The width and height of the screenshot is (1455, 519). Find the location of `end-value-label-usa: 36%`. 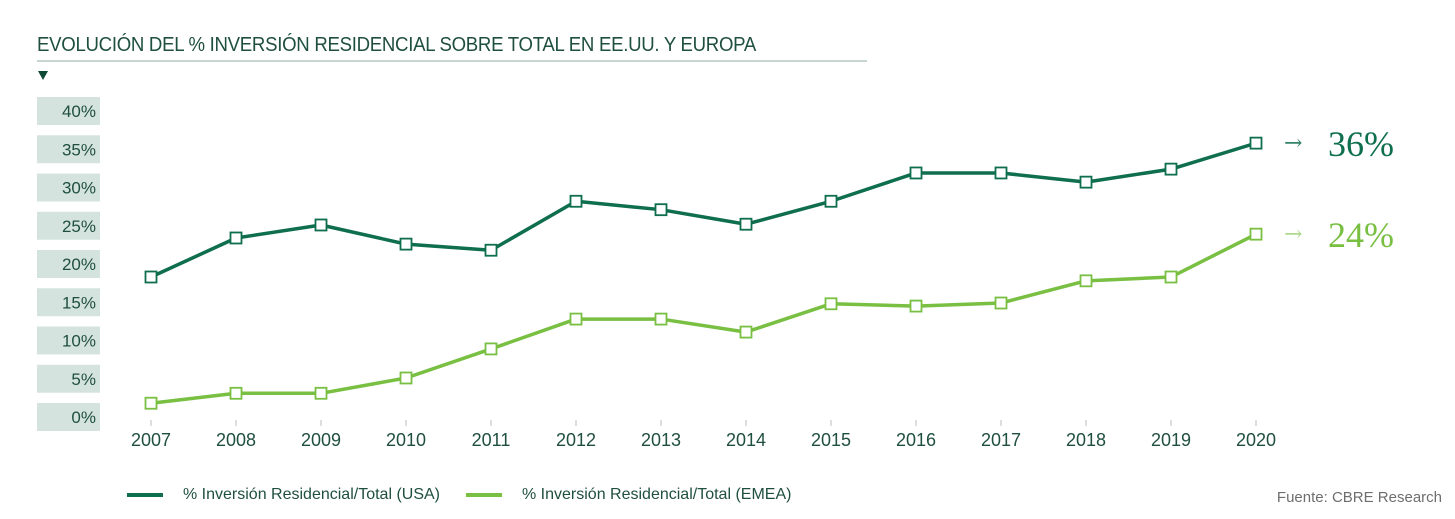

end-value-label-usa: 36% is located at coordinates (1361, 144).